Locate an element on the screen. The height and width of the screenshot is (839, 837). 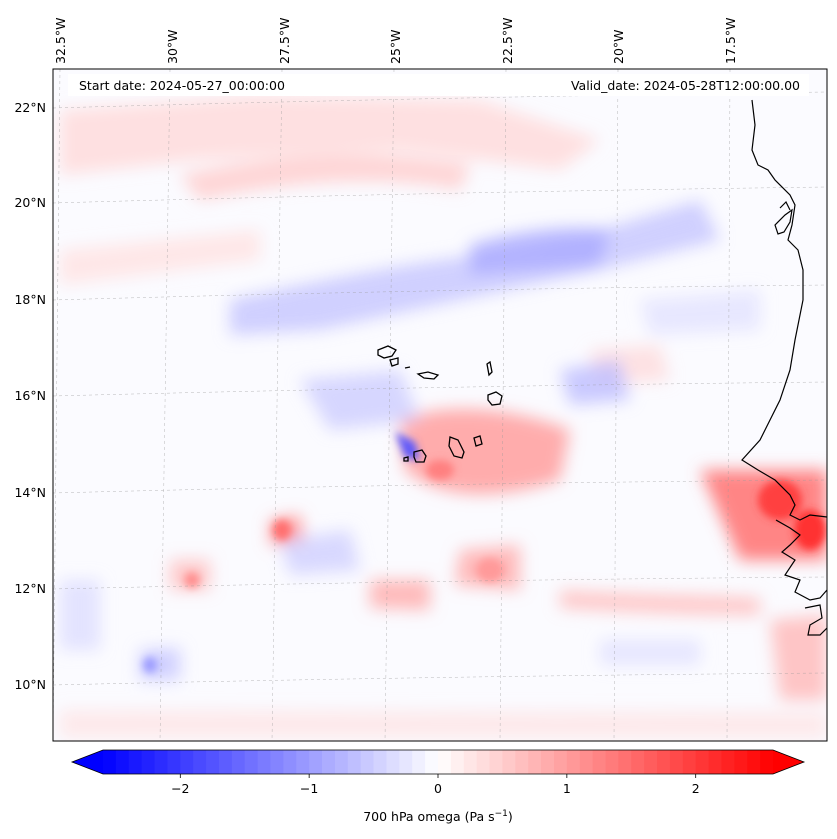
boa-vista is located at coordinates (495, 398).